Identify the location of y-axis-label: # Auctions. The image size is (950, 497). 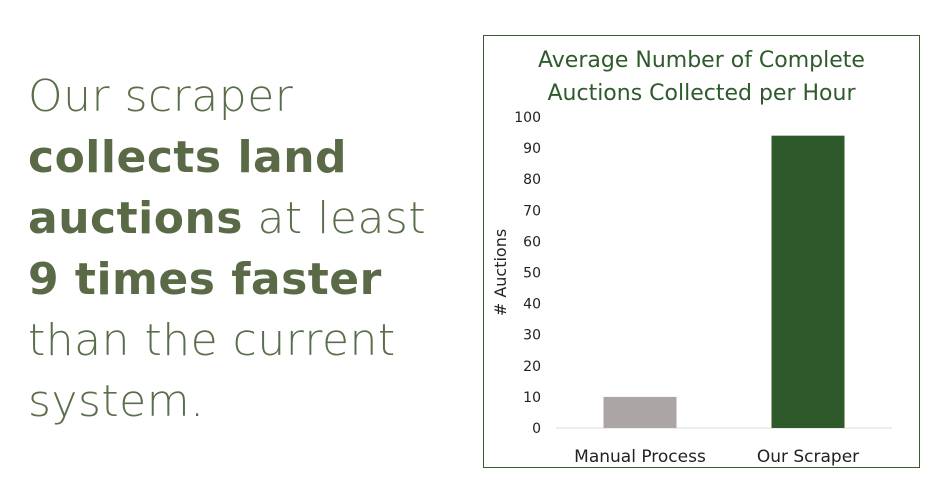
(500, 272).